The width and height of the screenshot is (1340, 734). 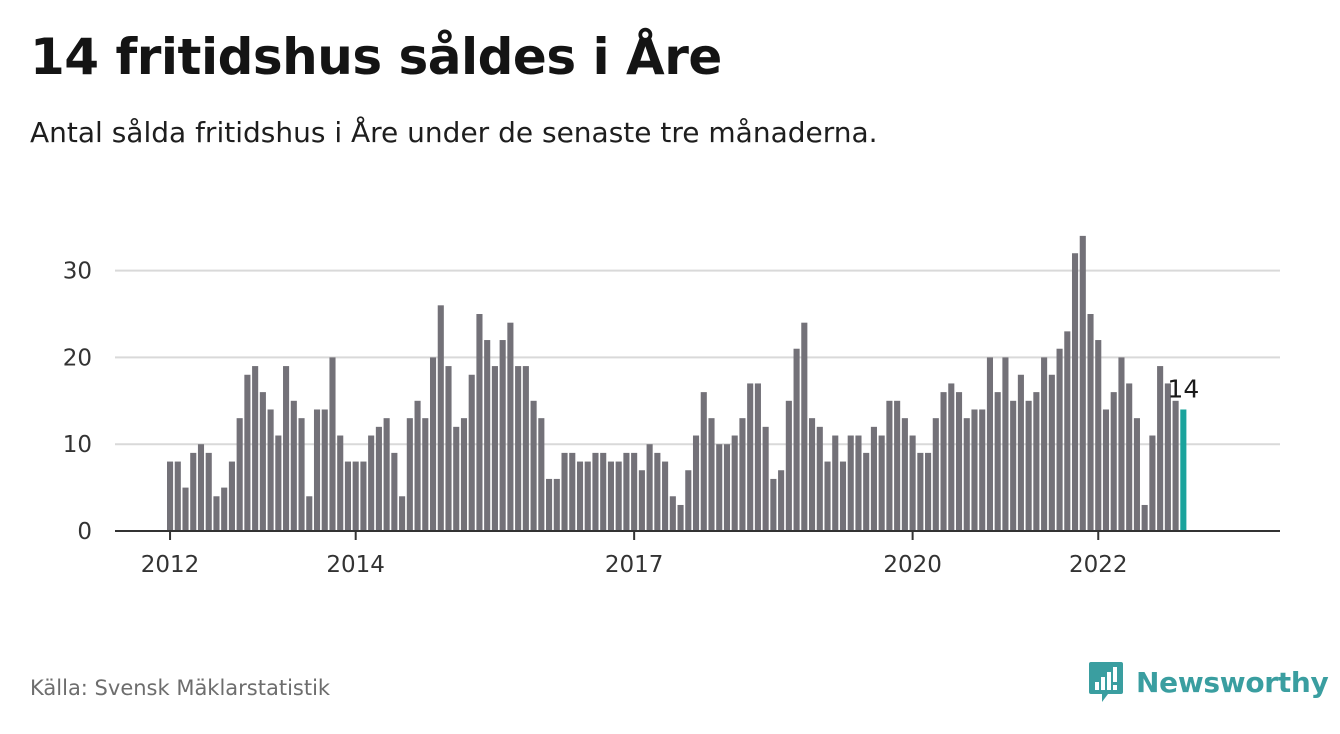 I want to click on x-tick-label: 2017, so click(x=634, y=565).